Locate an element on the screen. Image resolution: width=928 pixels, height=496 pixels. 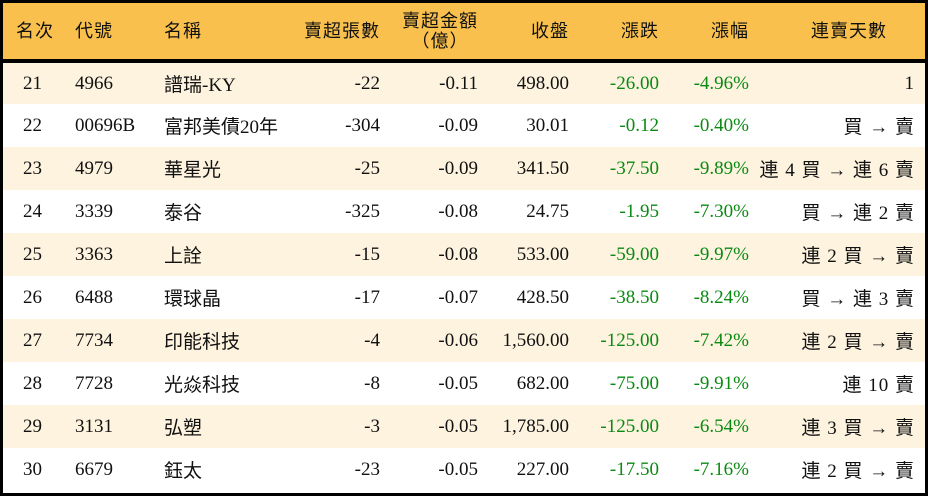
cell-close: 1,560.00 is located at coordinates (536, 340).